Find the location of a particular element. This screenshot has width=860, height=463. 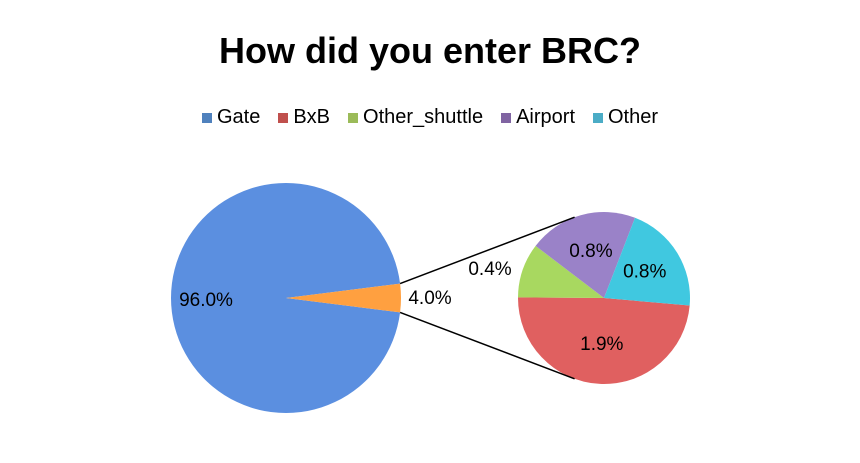

legend-item-other: Other is located at coordinates (625, 117).